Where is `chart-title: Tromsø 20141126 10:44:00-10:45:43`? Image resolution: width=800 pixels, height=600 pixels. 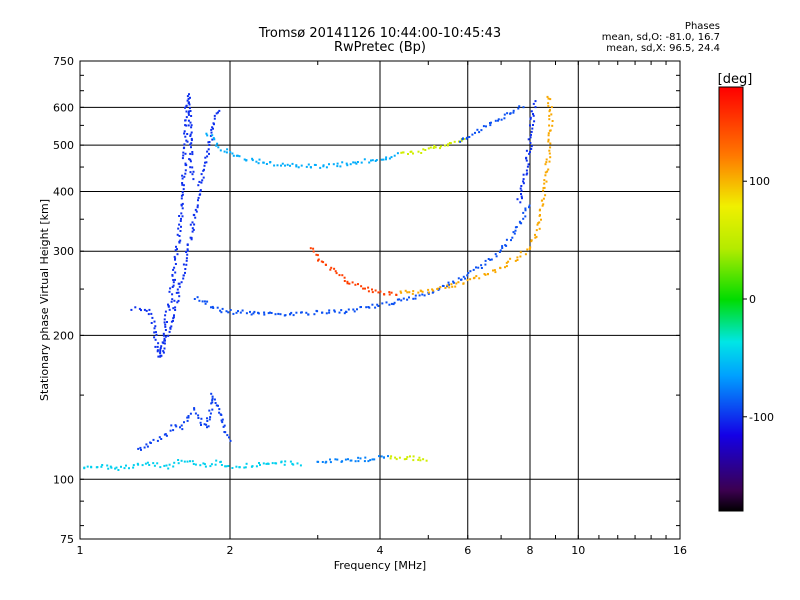 chart-title: Tromsø 20141126 10:44:00-10:45:43 is located at coordinates (380, 33).